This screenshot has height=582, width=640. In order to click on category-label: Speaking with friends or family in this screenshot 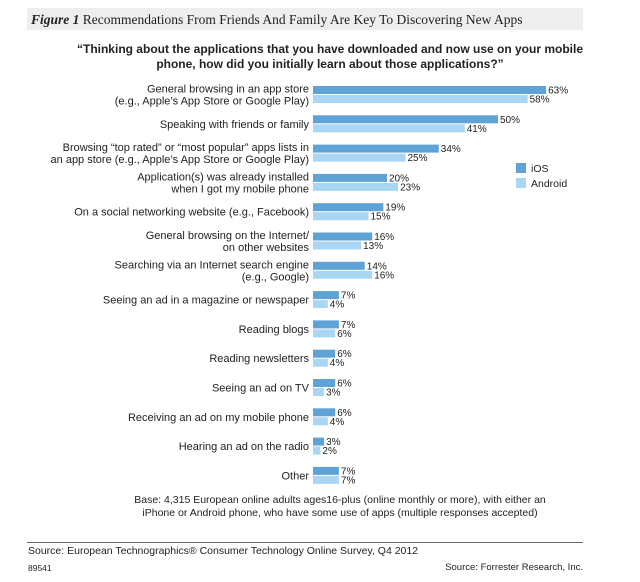, I will do `click(235, 125)`.